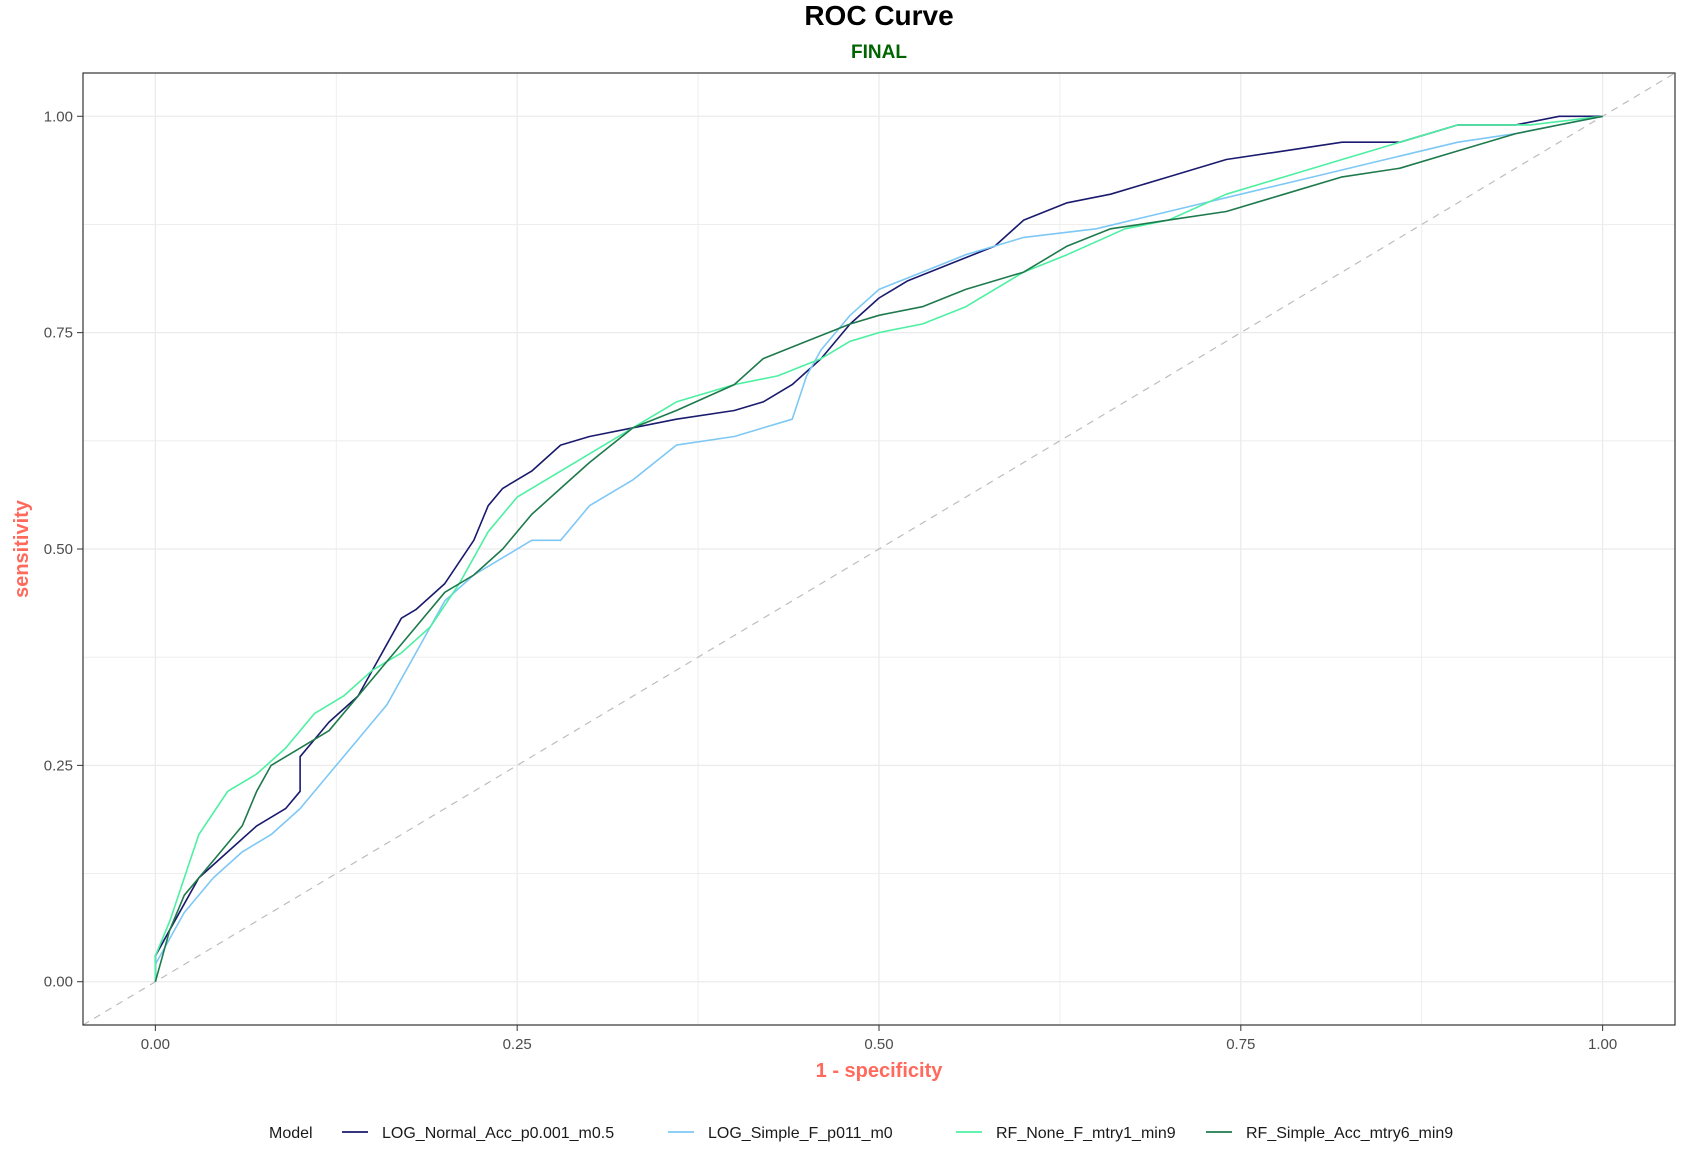  What do you see at coordinates (1086, 1133) in the screenshot?
I see `legend-label-2: RF_None_F_mtry1_min9` at bounding box center [1086, 1133].